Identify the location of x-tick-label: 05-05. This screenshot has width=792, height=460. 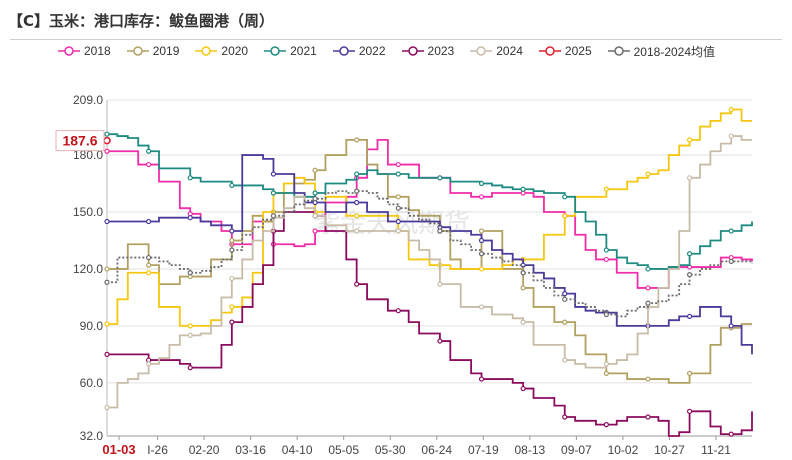
(343, 450).